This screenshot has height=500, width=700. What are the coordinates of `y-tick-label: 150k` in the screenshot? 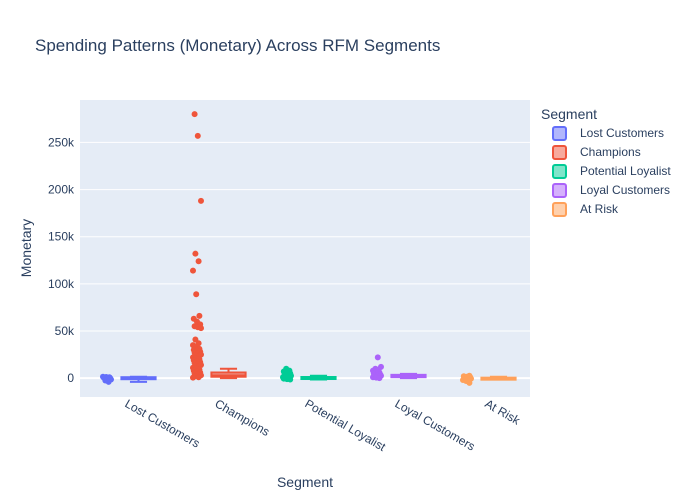 It's located at (61, 237).